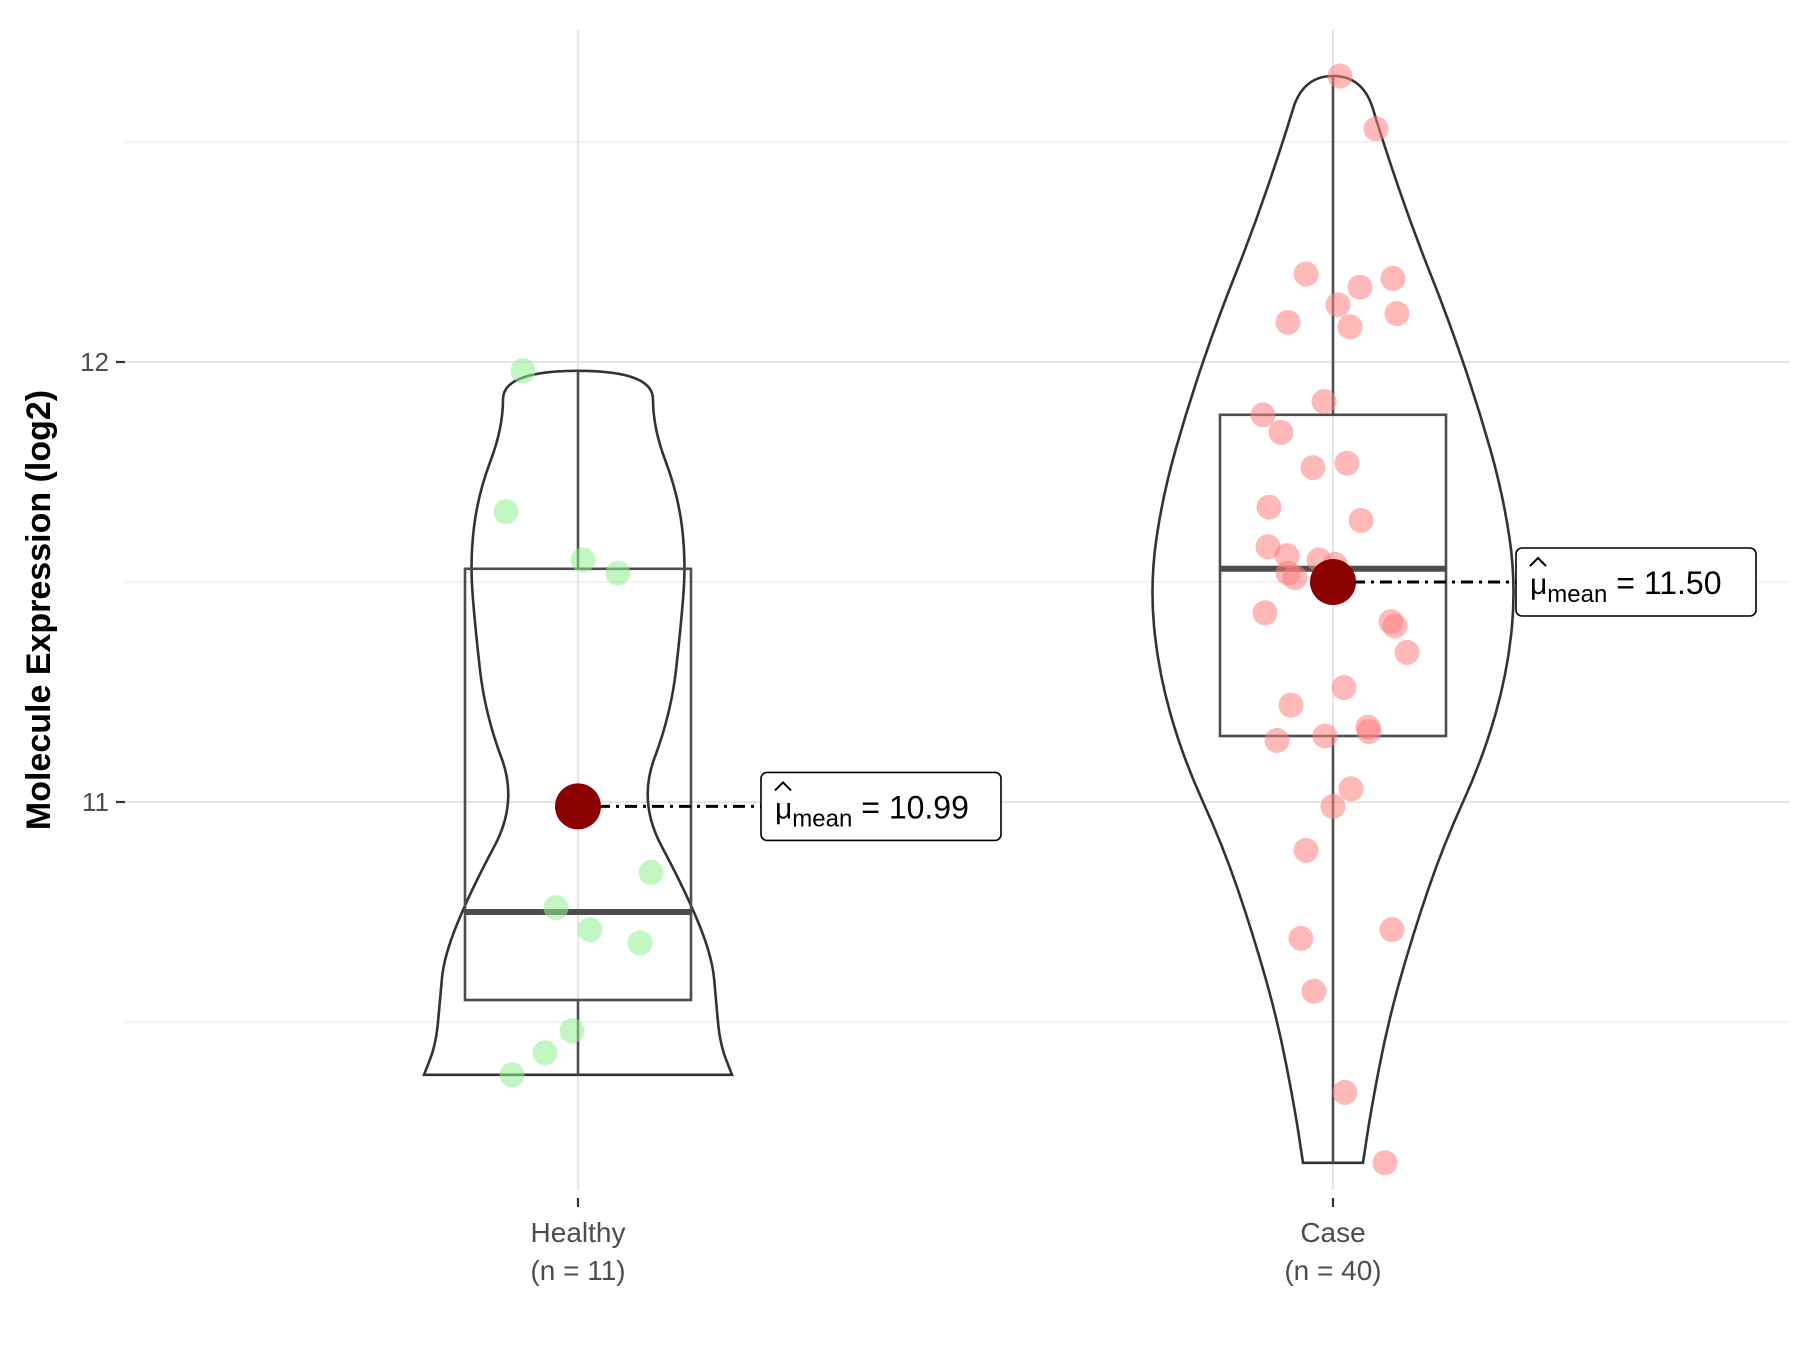  What do you see at coordinates (1626, 586) in the screenshot?
I see `mean-label: μmean = 11.50` at bounding box center [1626, 586].